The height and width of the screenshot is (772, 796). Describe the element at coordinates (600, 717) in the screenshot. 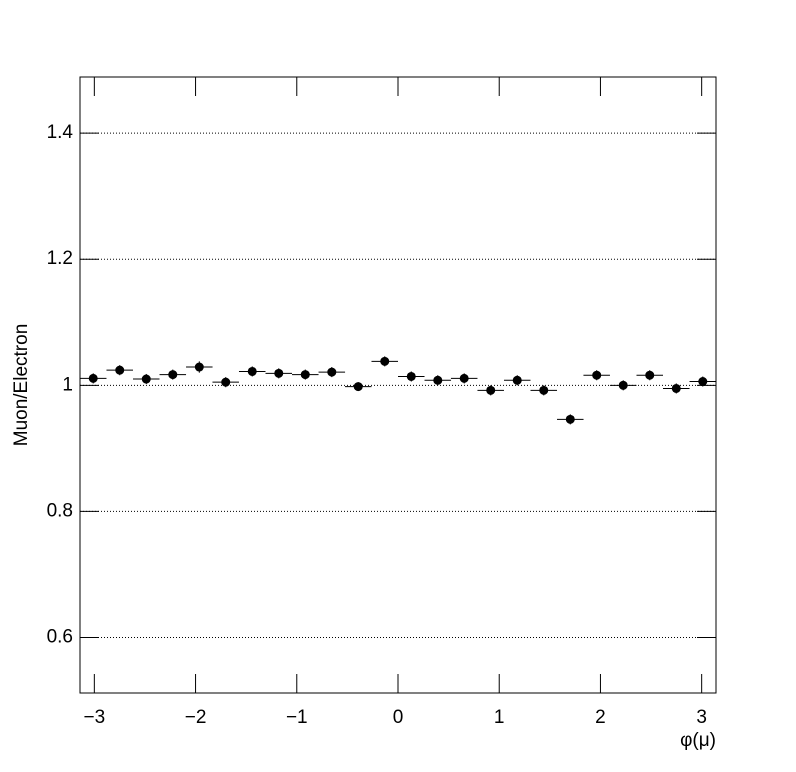

I see `x-tick-label: 2` at that location.